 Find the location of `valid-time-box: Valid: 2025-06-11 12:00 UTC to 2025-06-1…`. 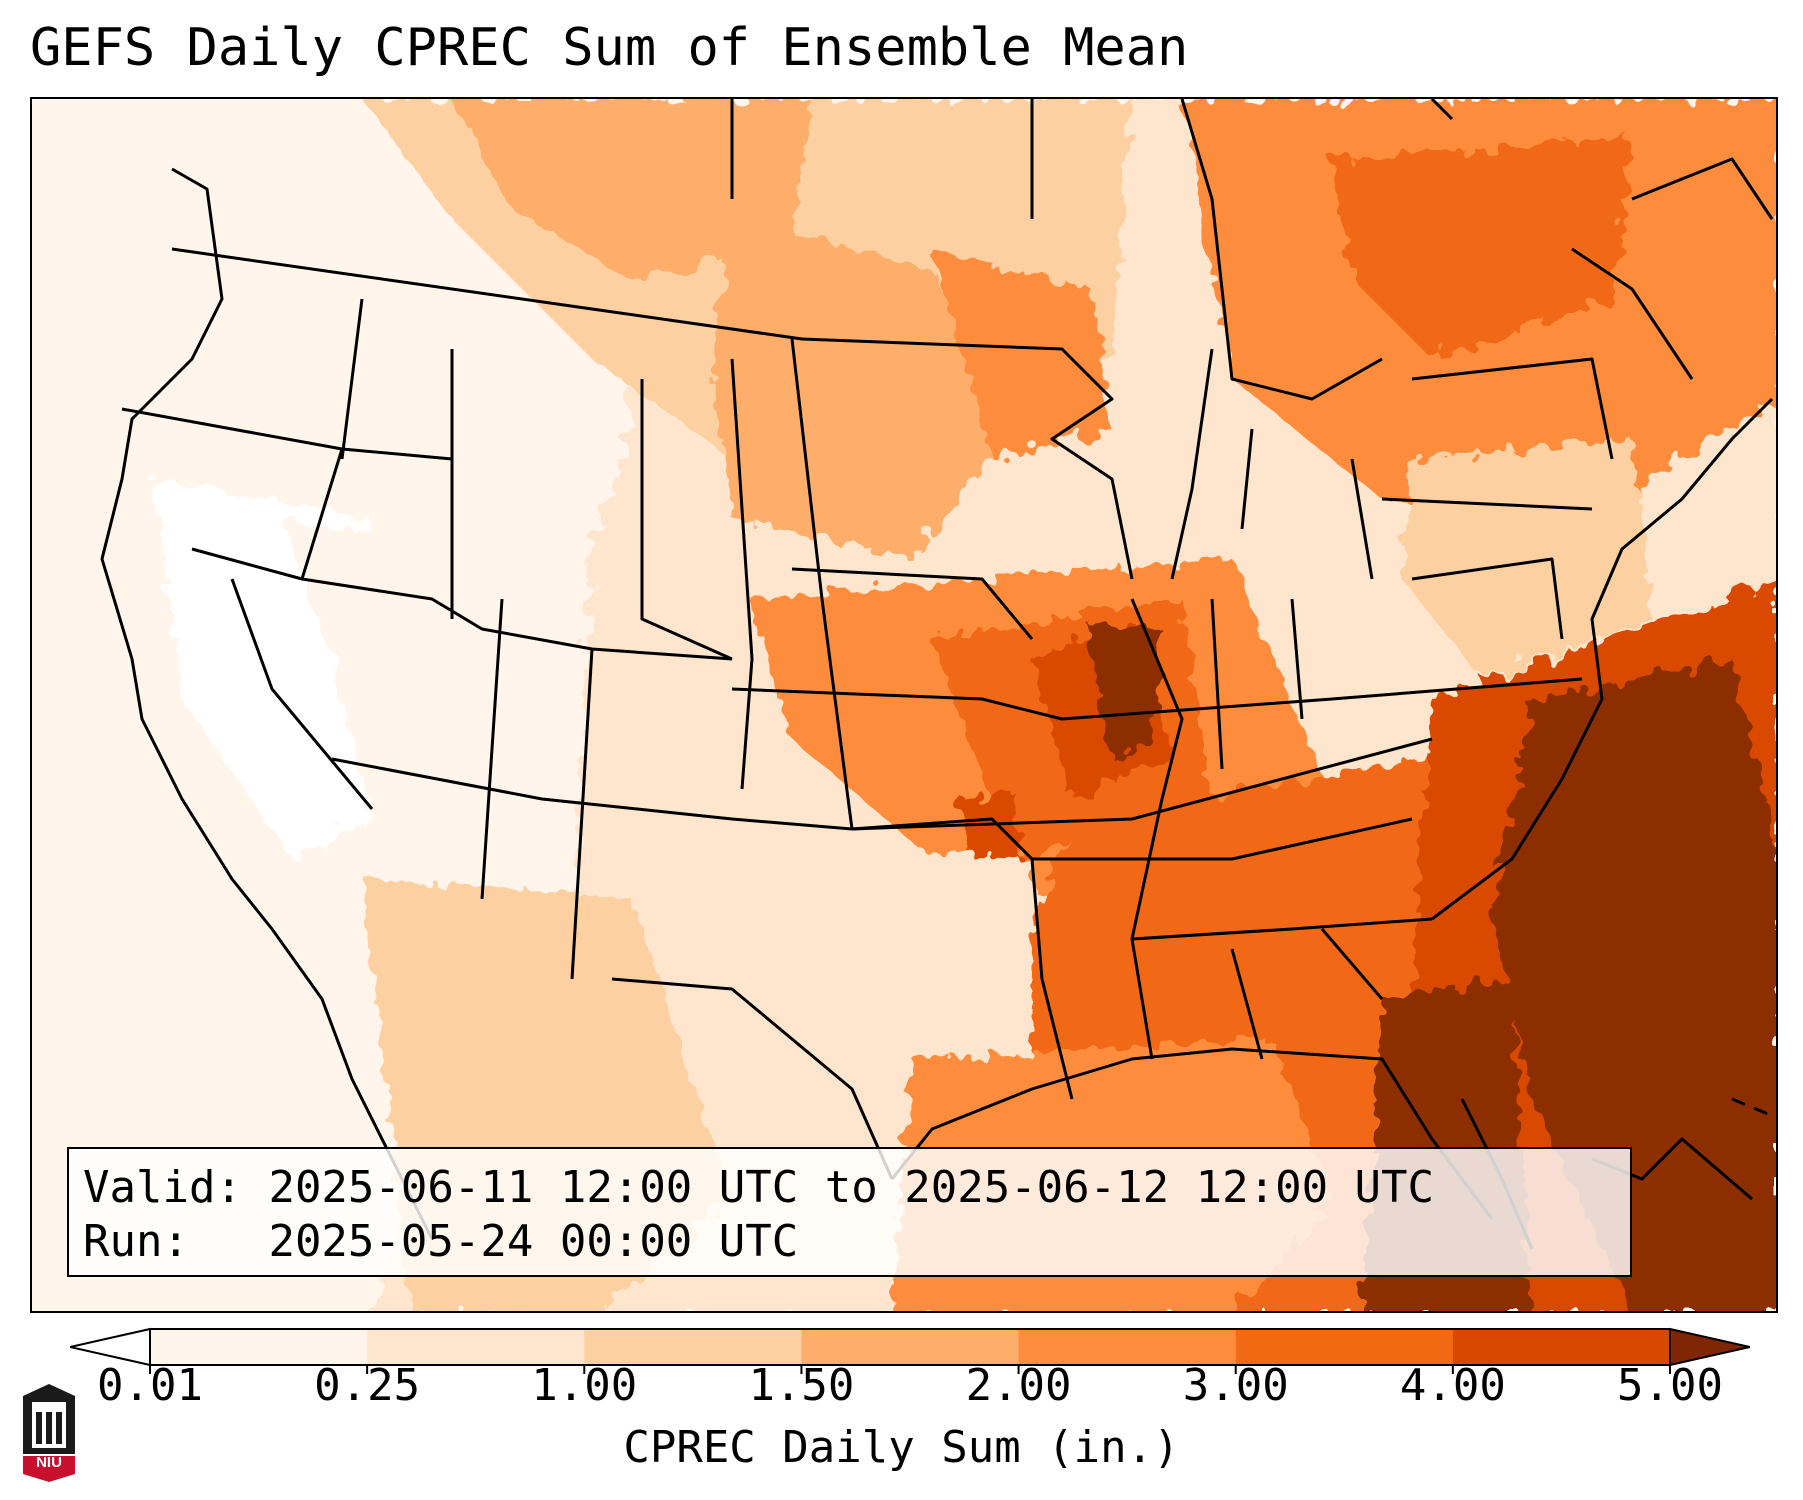

valid-time-box: Valid: 2025-06-11 12:00 UTC to 2025-06-1… is located at coordinates (849, 1212).